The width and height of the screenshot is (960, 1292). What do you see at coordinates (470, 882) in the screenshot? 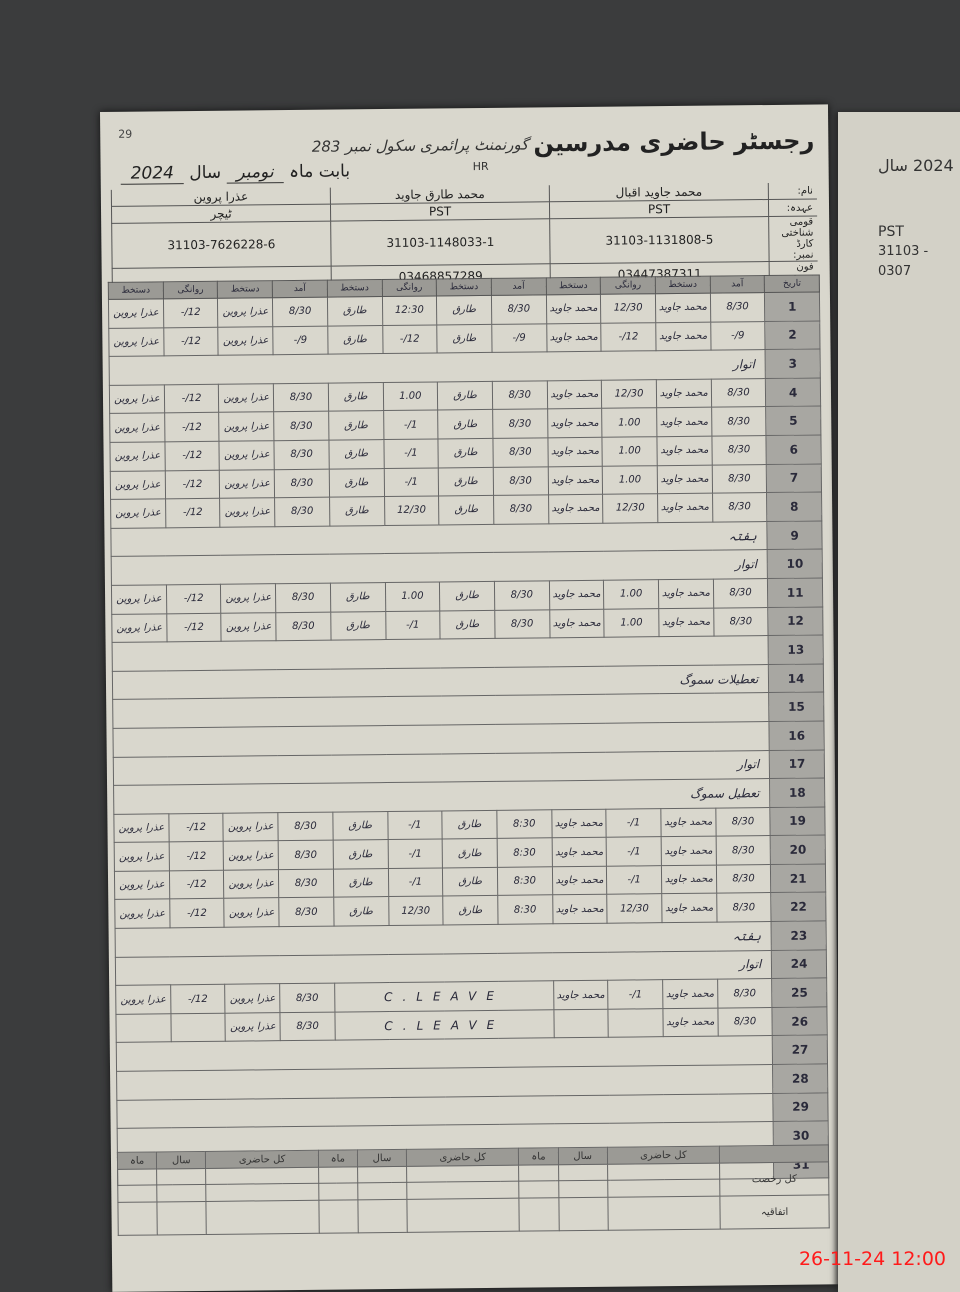
I see `in-signature: طارق` at bounding box center [470, 882].